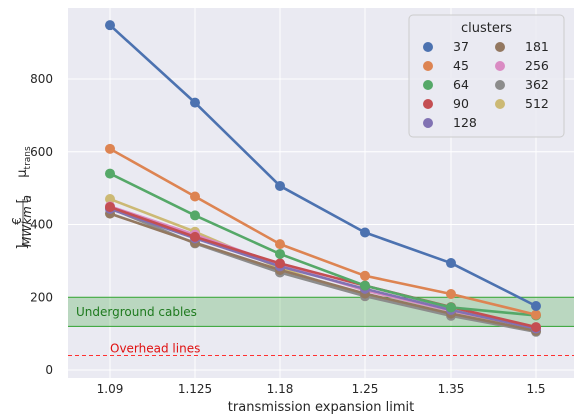  What do you see at coordinates (522, 46) in the screenshot?
I see `legend-item-181: 181` at bounding box center [522, 46].